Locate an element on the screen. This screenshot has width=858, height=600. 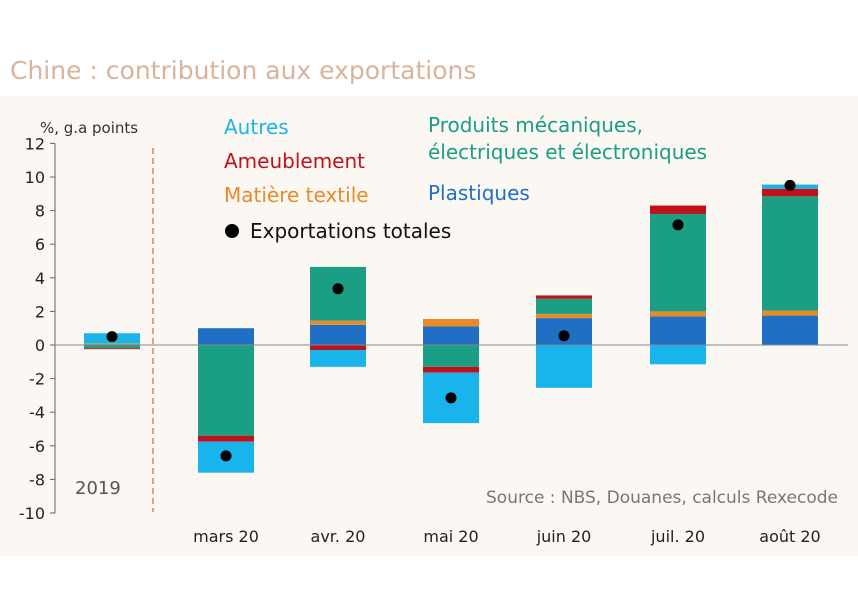
y-tick-label: 4 is located at coordinates (40, 278).